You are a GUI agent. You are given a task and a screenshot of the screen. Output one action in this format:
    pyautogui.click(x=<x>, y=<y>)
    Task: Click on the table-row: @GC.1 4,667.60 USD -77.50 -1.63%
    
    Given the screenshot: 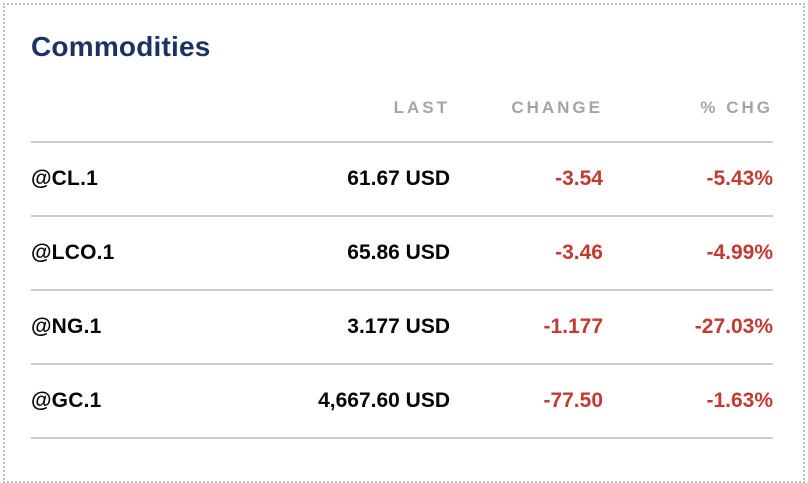 What is the action you would take?
    pyautogui.click(x=402, y=402)
    